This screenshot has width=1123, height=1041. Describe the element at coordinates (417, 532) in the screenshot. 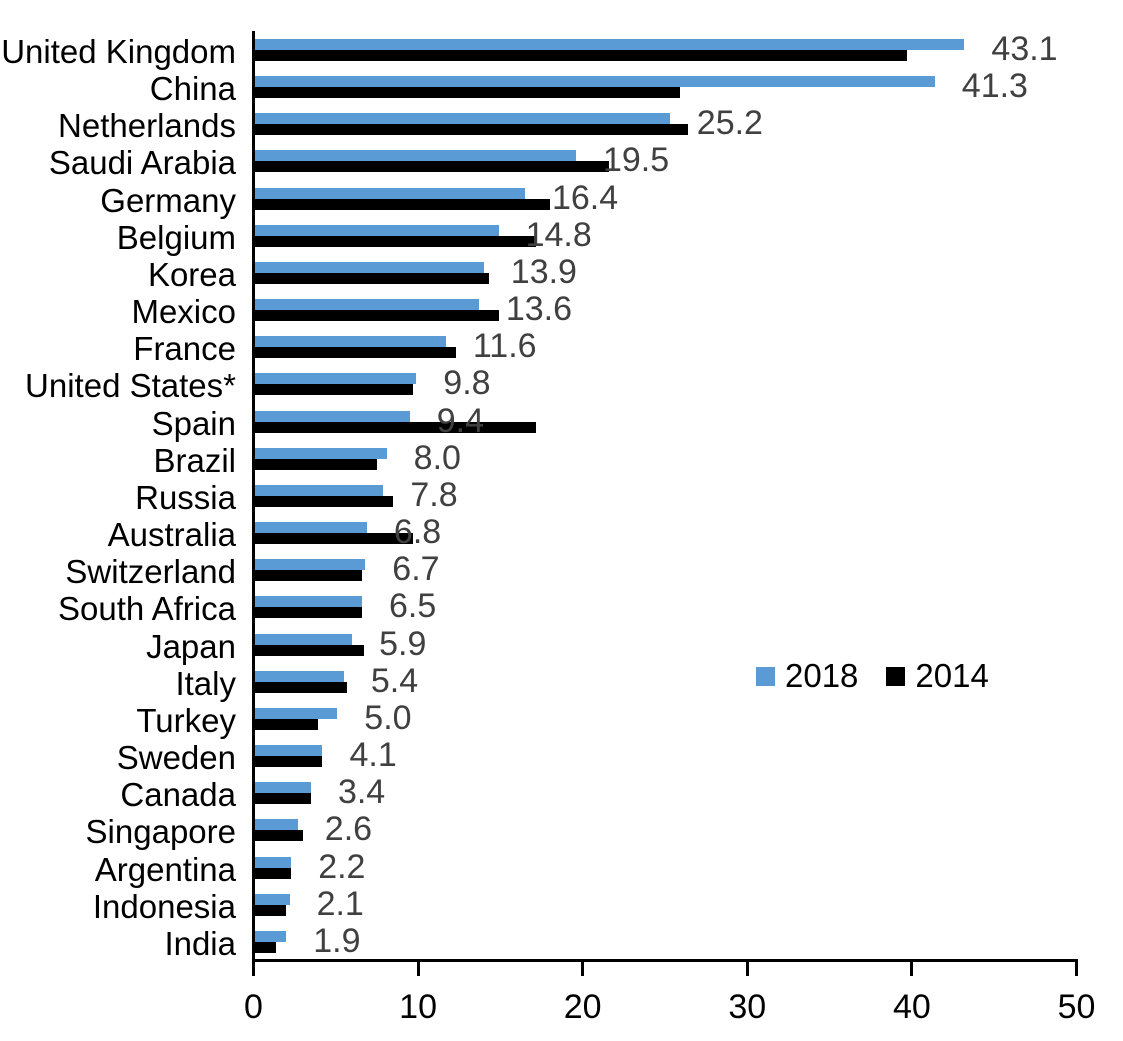

I see `data-label: 6.8` at that location.